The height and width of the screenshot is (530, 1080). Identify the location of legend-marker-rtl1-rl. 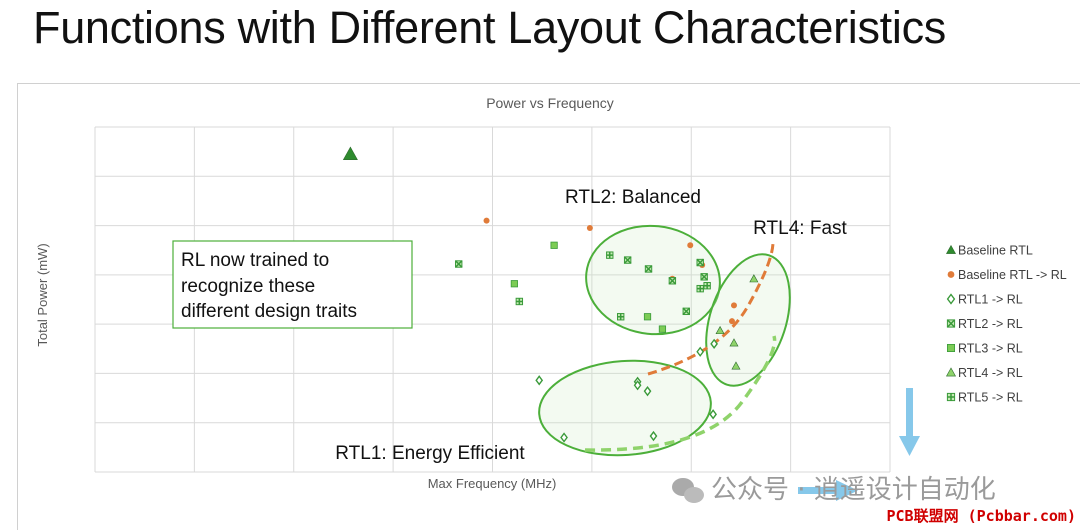
(951, 299).